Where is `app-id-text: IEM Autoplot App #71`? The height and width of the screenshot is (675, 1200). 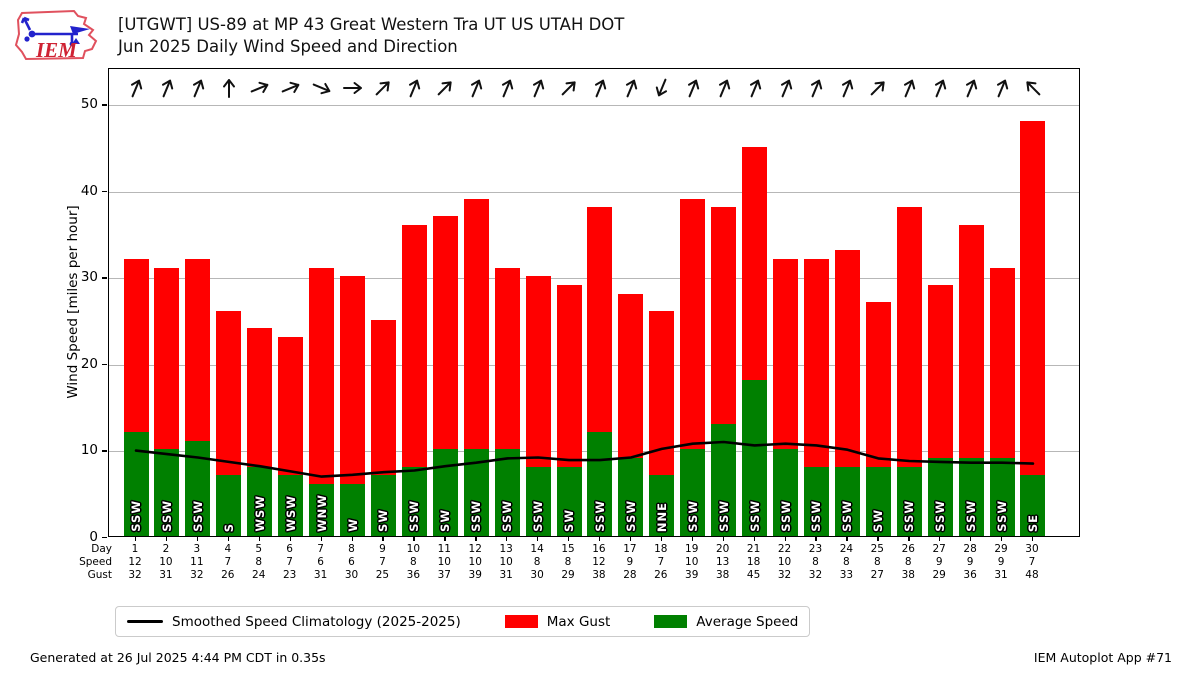 app-id-text: IEM Autoplot App #71 is located at coordinates (1102, 657).